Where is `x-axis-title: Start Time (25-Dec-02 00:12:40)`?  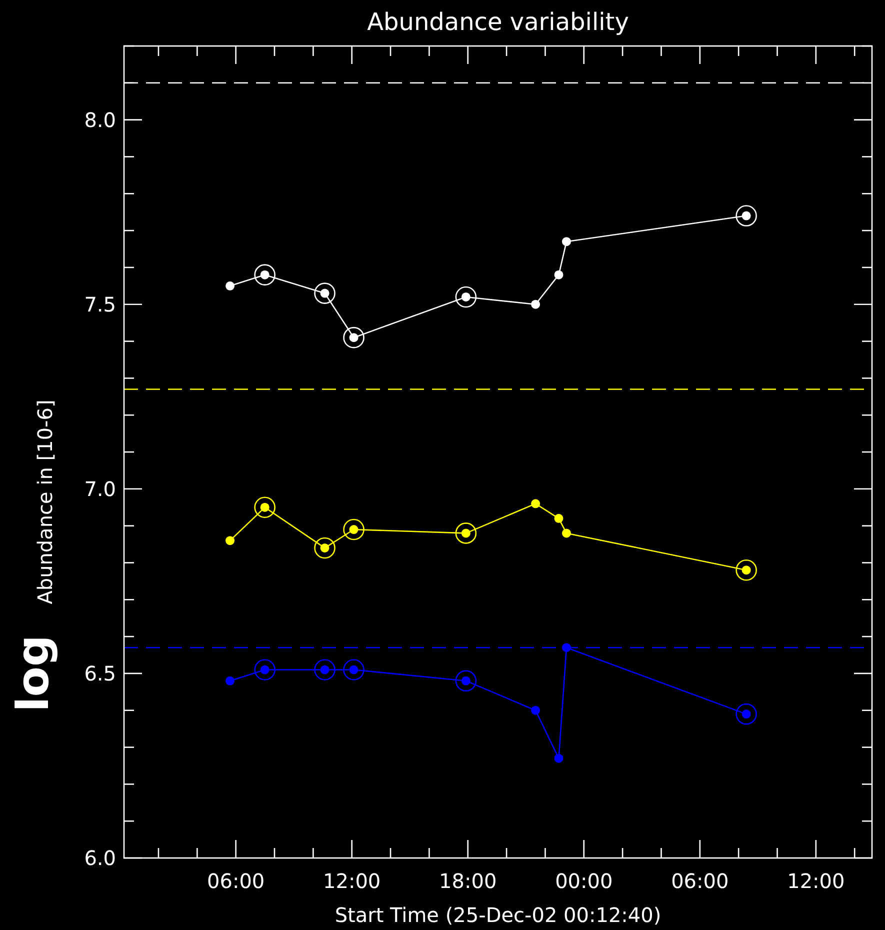 x-axis-title: Start Time (25-Dec-02 00:12:40) is located at coordinates (498, 915).